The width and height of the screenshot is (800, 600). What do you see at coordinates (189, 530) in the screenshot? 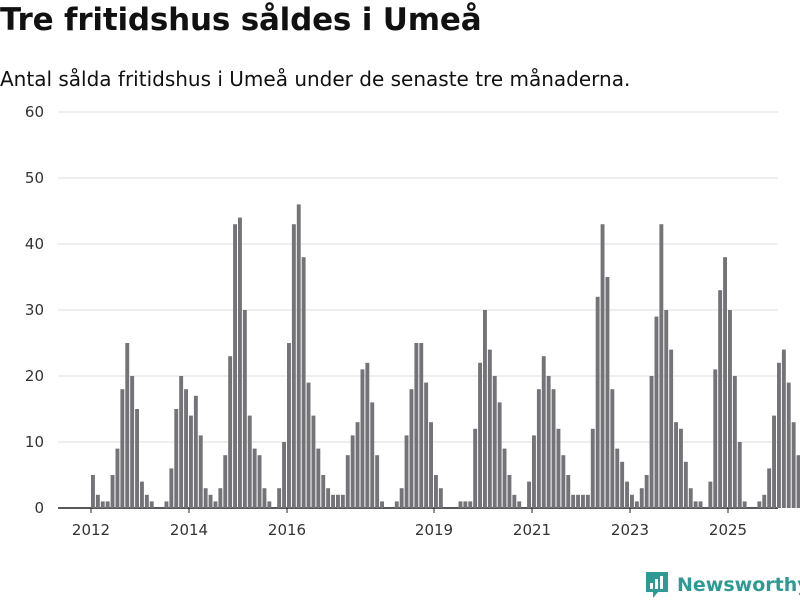
I see `x-tick-label: 2014` at bounding box center [189, 530].